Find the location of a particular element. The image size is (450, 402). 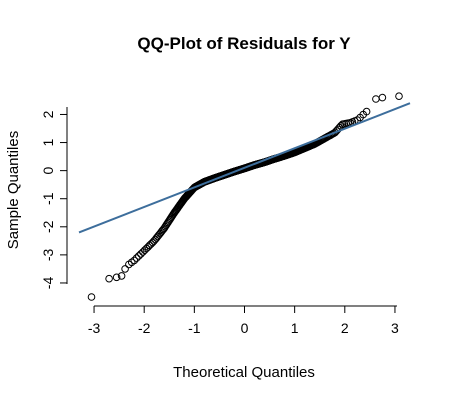

x-tick-label: -2 is located at coordinates (144, 328).